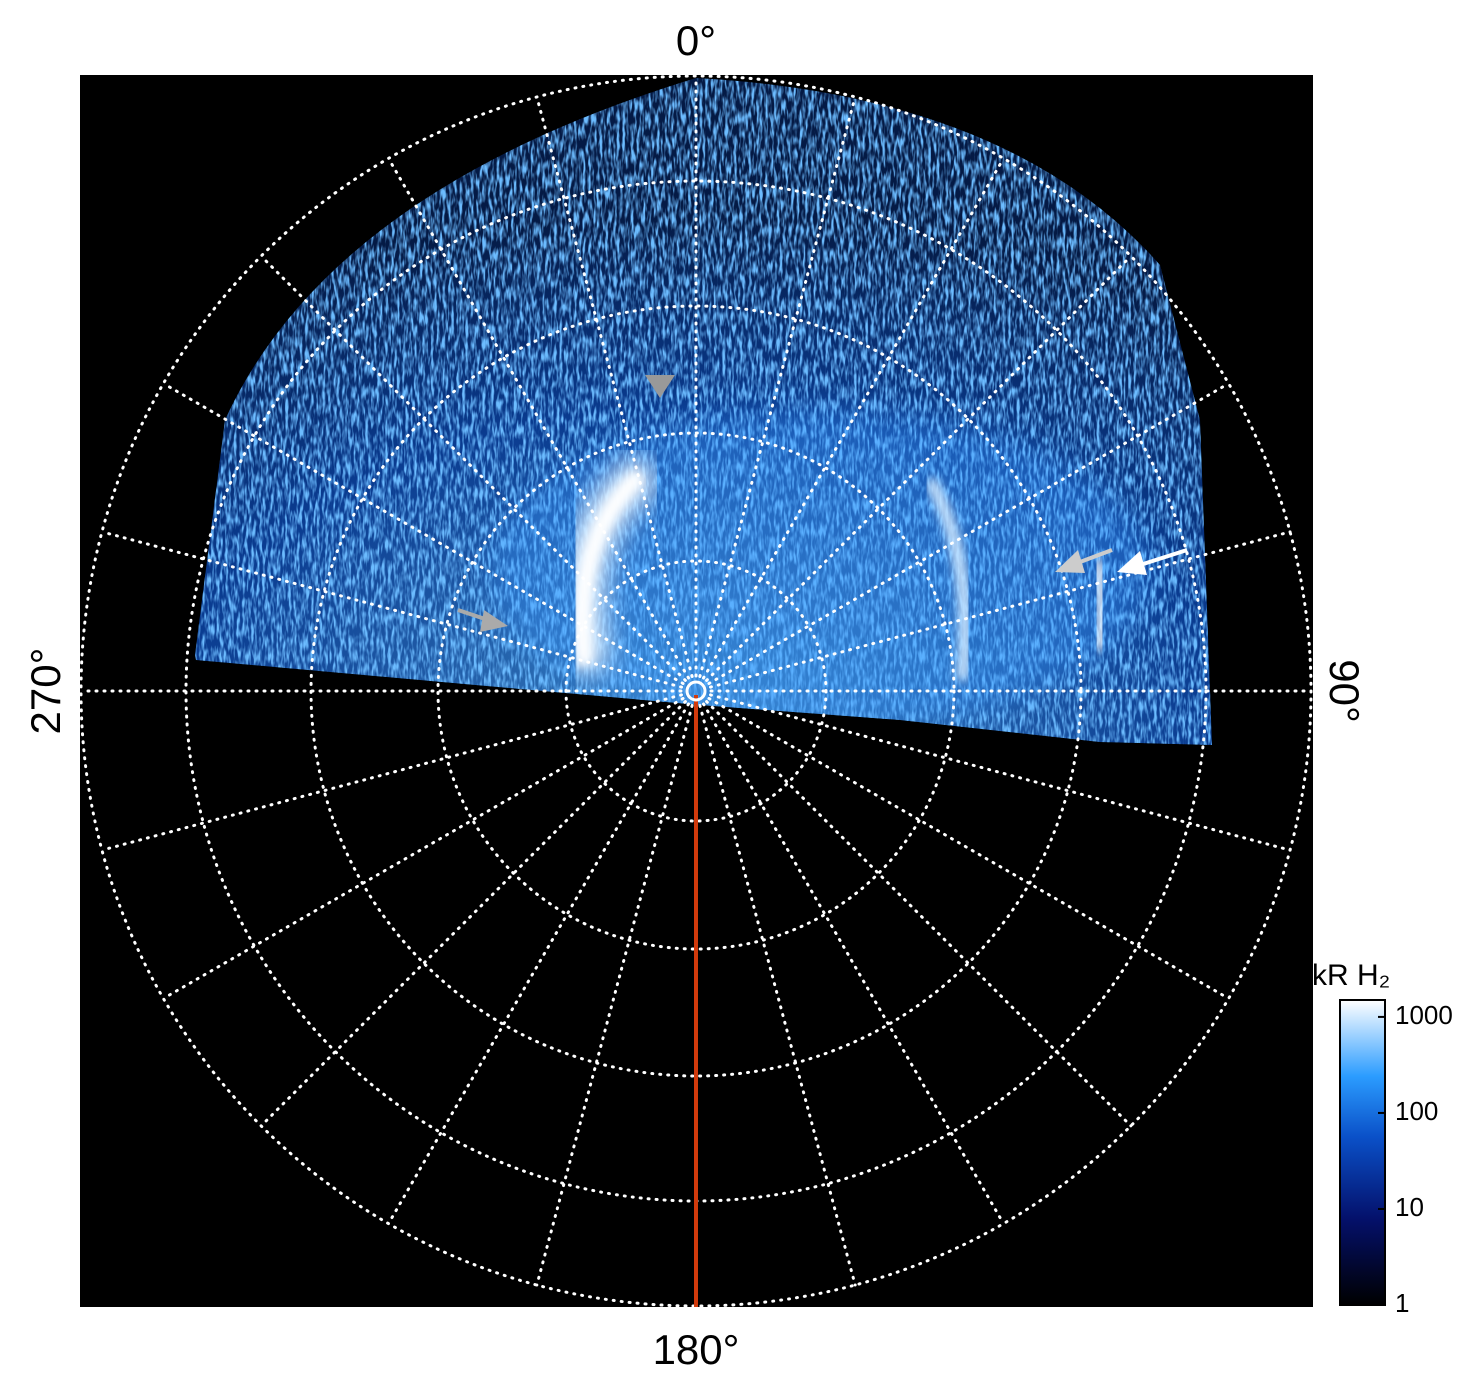  Describe the element at coordinates (1415, 1159) in the screenshot. I see `colorbar-ticks: 1 10 100 1000` at that location.